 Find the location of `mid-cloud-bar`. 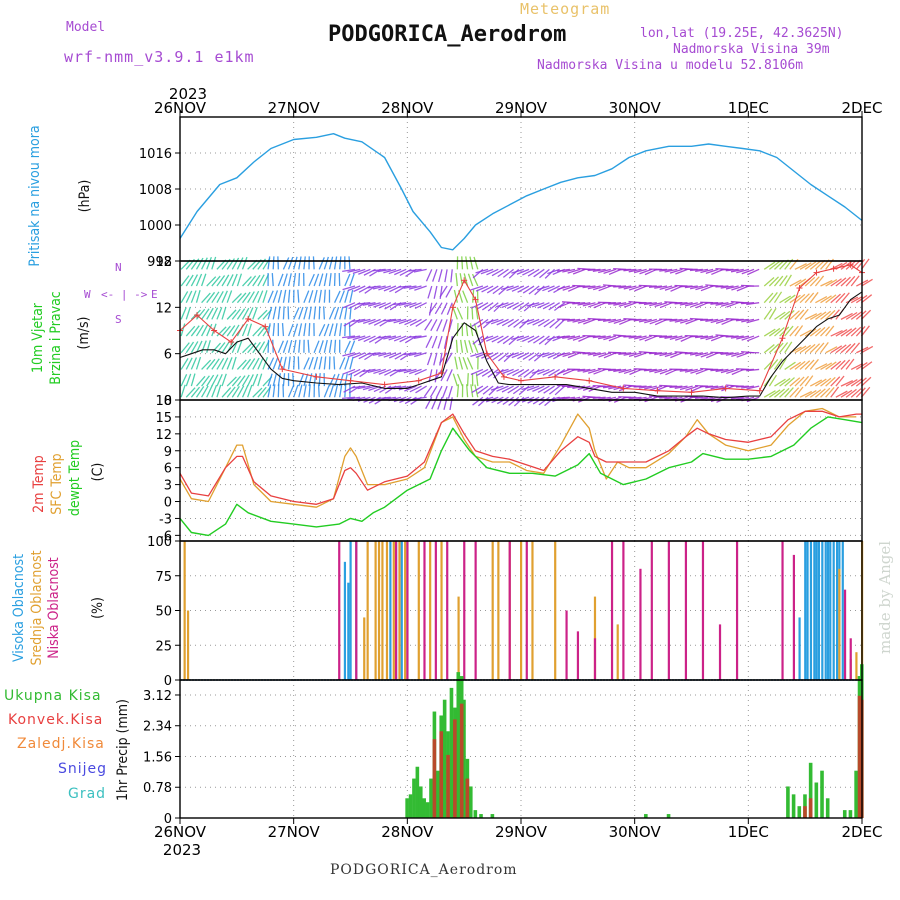

mid-cloud-bar is located at coordinates (418, 610).